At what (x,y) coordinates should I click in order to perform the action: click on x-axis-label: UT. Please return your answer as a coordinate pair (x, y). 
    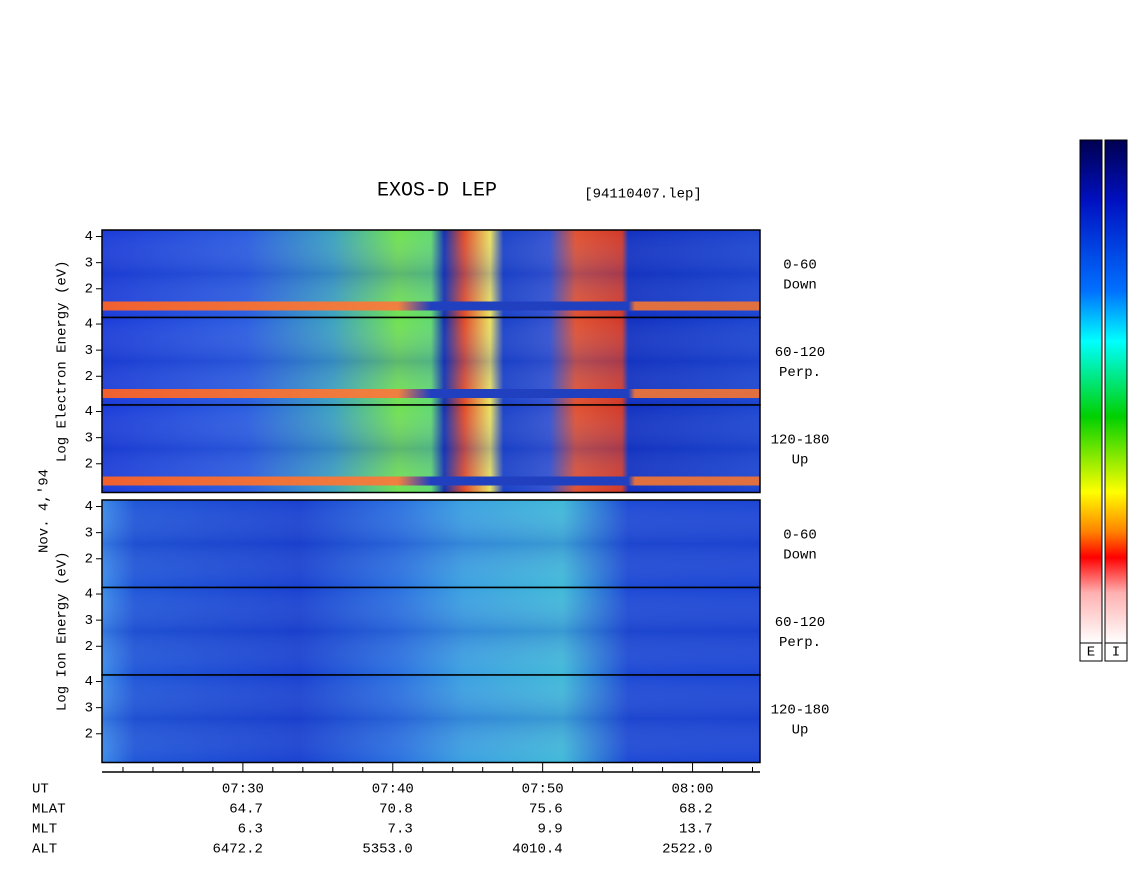
    Looking at the image, I should click on (40, 790).